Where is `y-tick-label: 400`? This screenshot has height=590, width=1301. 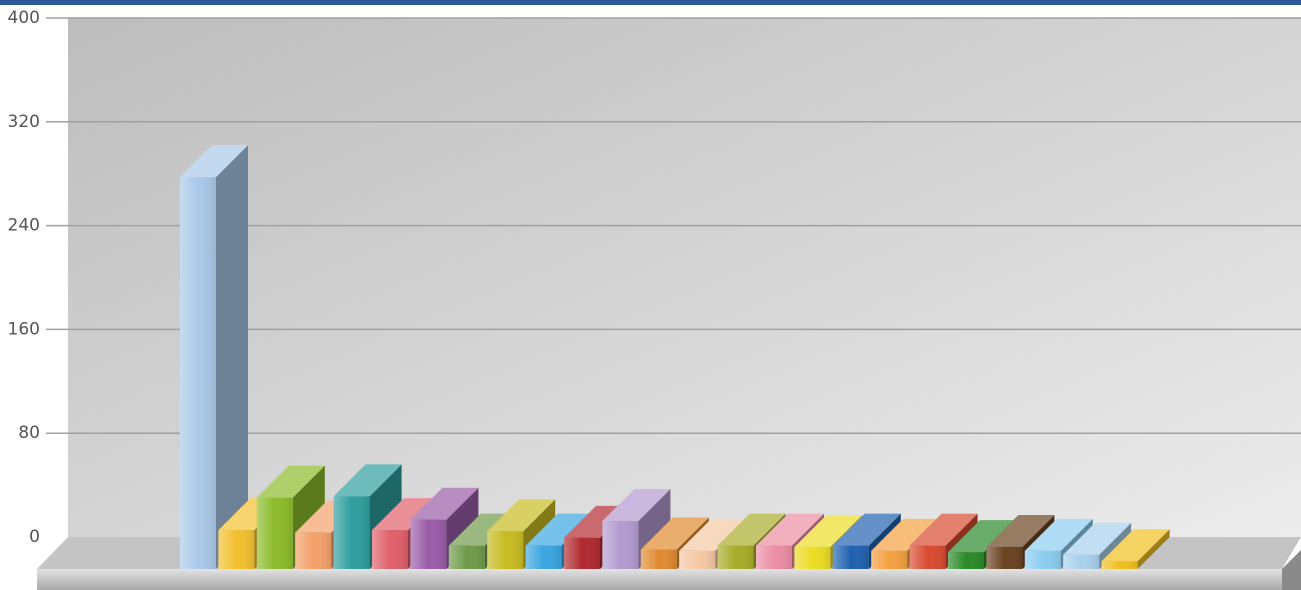 y-tick-label: 400 is located at coordinates (24, 18).